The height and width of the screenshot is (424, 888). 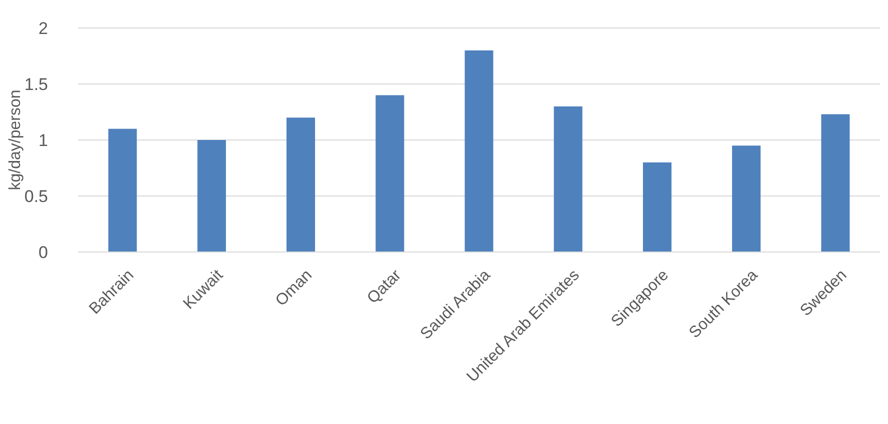 What do you see at coordinates (36, 84) in the screenshot?
I see `y-tick-label: 1.5` at bounding box center [36, 84].